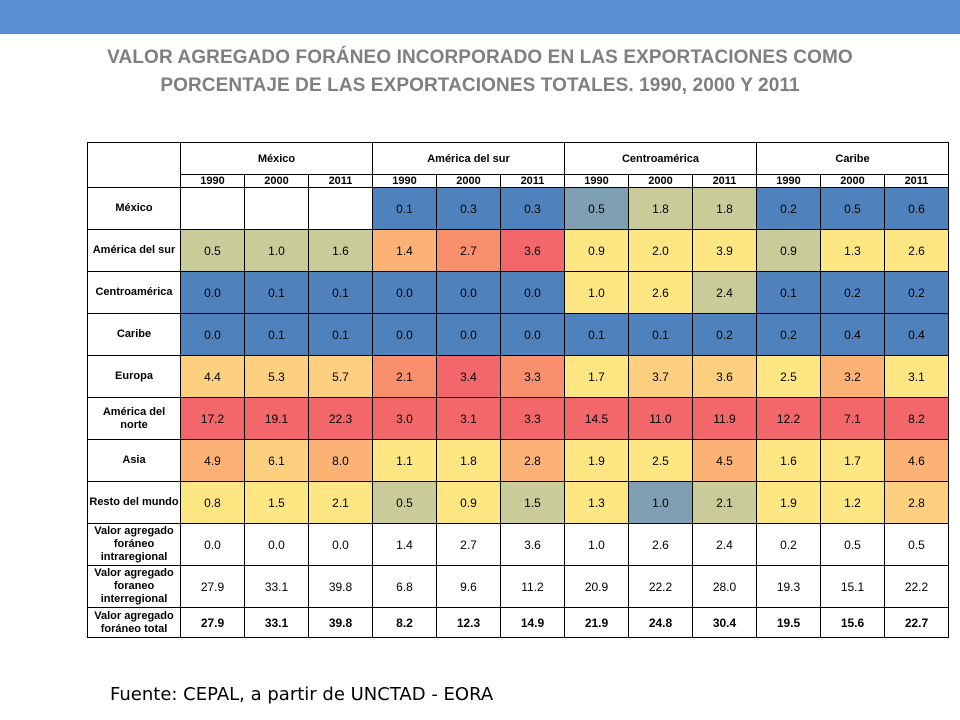  What do you see at coordinates (134, 376) in the screenshot?
I see `row-label: Europa` at bounding box center [134, 376].